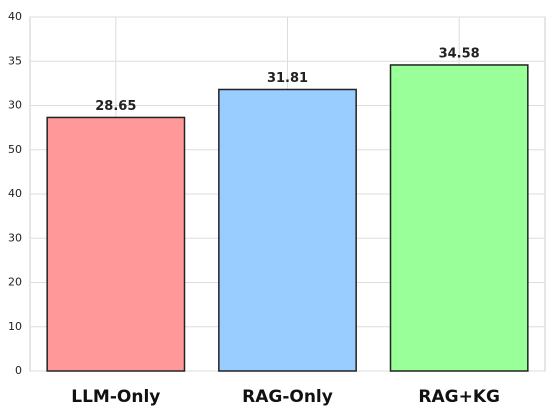 This screenshot has height=415, width=550. Describe the element at coordinates (15, 282) in the screenshot. I see `y-tick-label: 20` at that location.